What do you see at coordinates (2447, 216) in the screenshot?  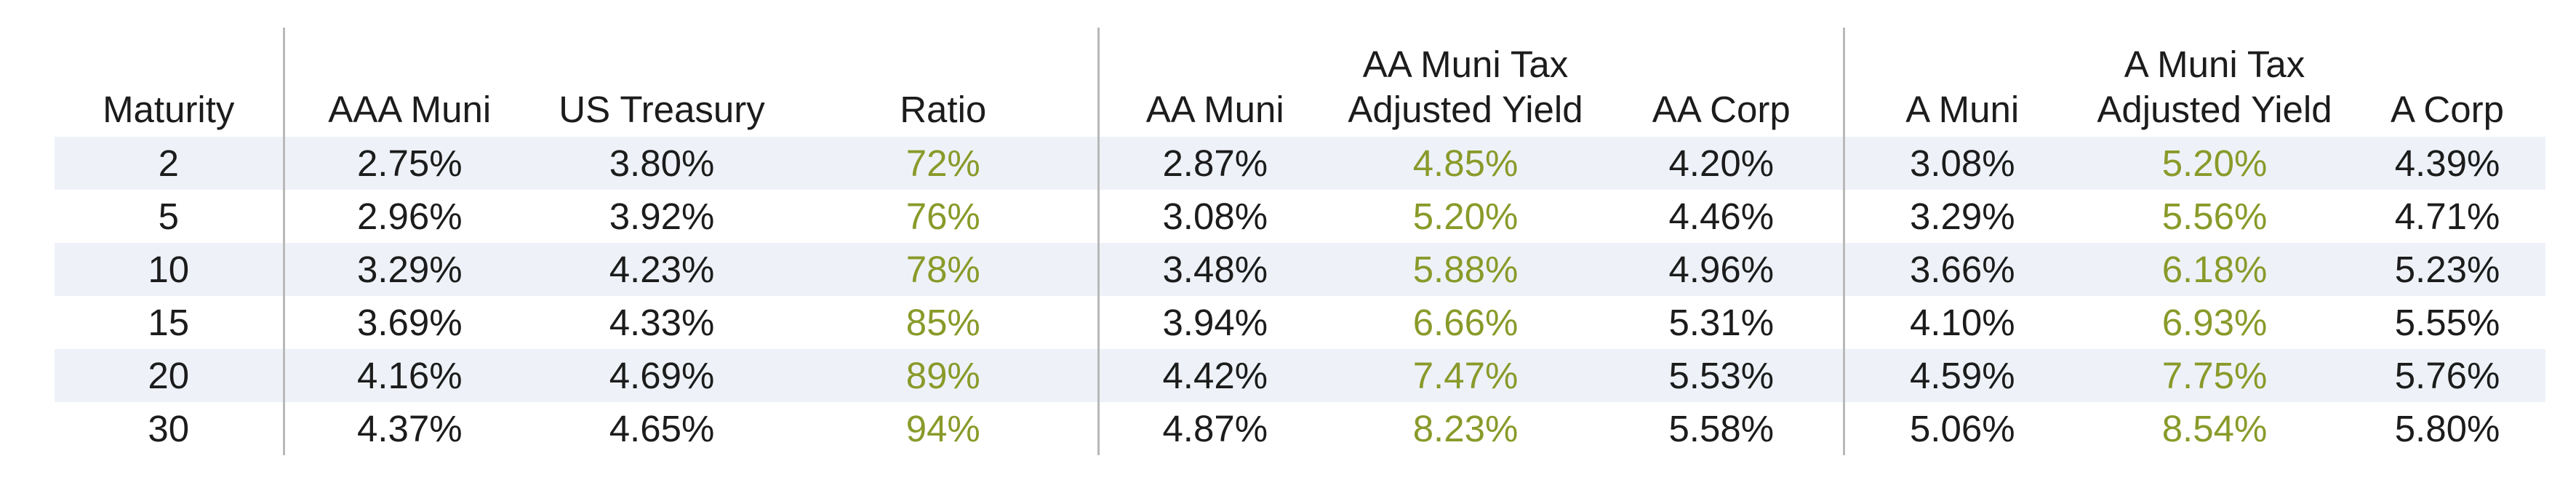 I see `cell-a-corp: 4.71%` at bounding box center [2447, 216].